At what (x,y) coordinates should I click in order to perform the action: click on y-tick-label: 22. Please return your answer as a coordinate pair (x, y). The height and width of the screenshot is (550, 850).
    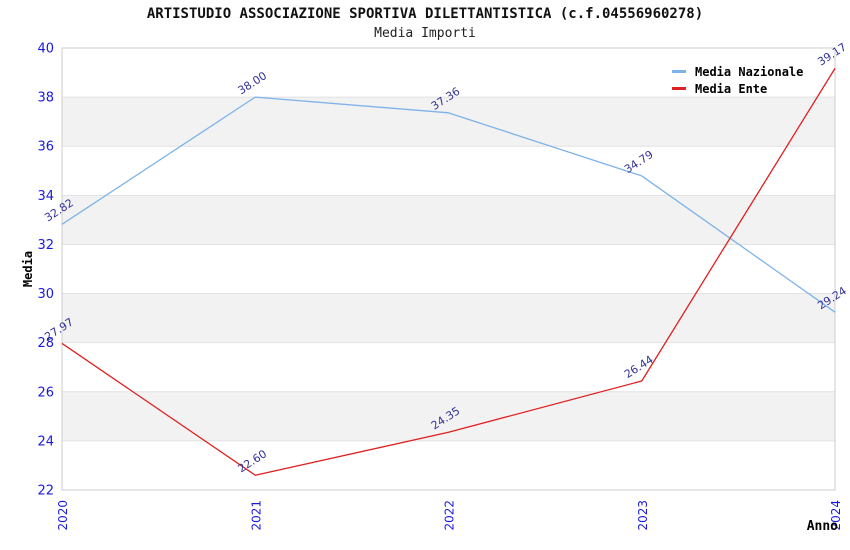
    Looking at the image, I should click on (45, 491).